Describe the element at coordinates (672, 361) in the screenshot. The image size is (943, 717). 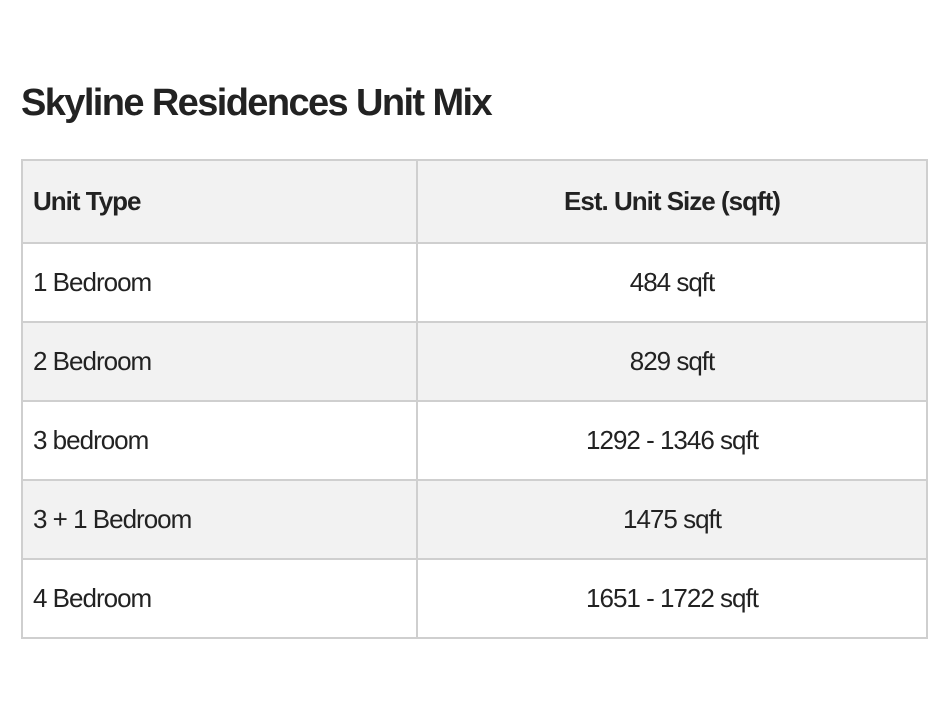
I see `unit-size-cell: 829 sqft` at that location.